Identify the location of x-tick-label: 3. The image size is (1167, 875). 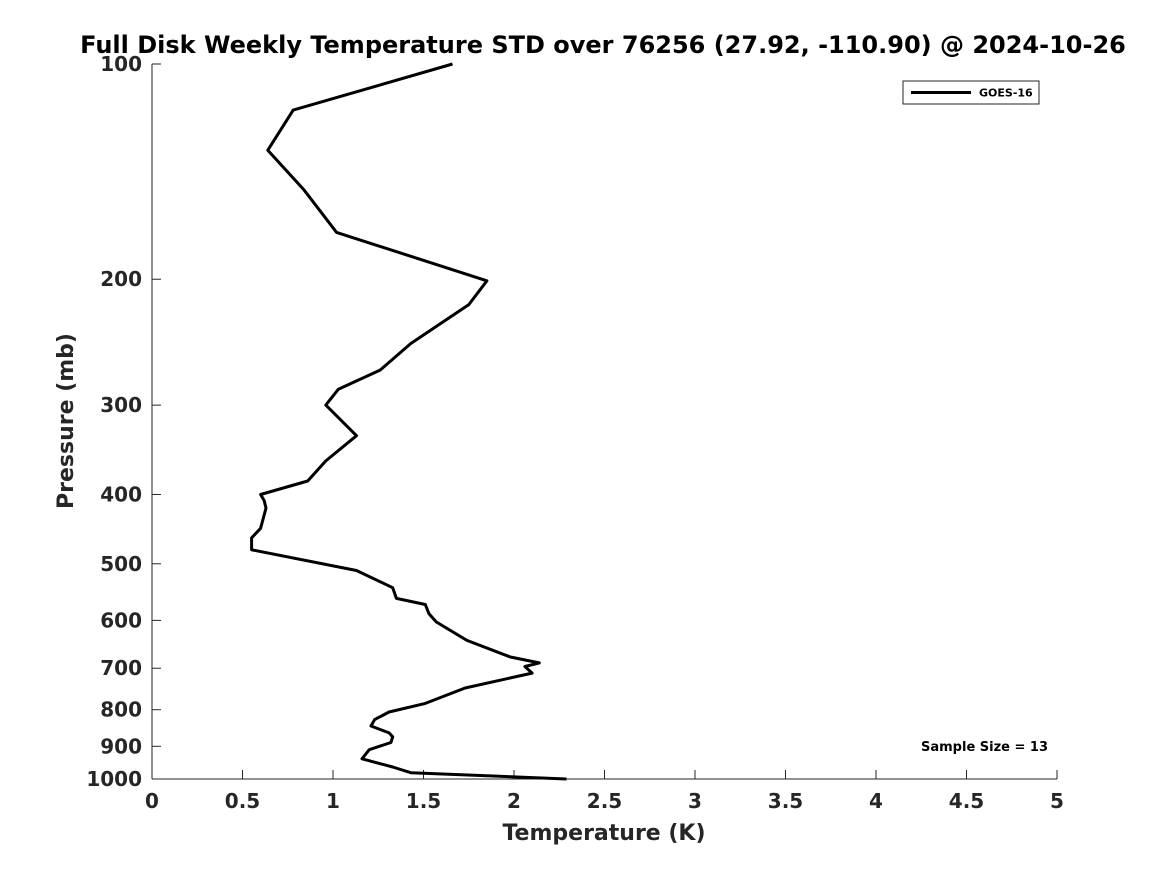
(695, 801).